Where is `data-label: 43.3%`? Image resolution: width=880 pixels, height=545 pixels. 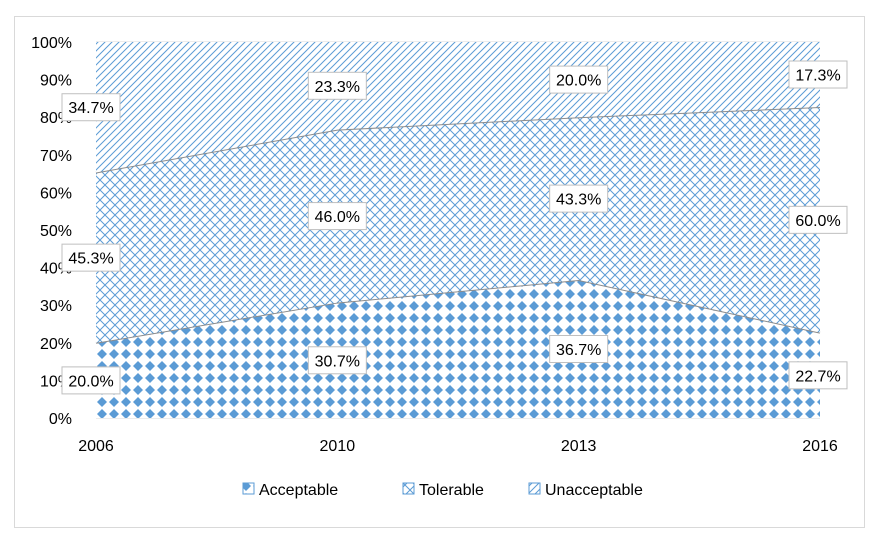
data-label: 43.3% is located at coordinates (578, 200).